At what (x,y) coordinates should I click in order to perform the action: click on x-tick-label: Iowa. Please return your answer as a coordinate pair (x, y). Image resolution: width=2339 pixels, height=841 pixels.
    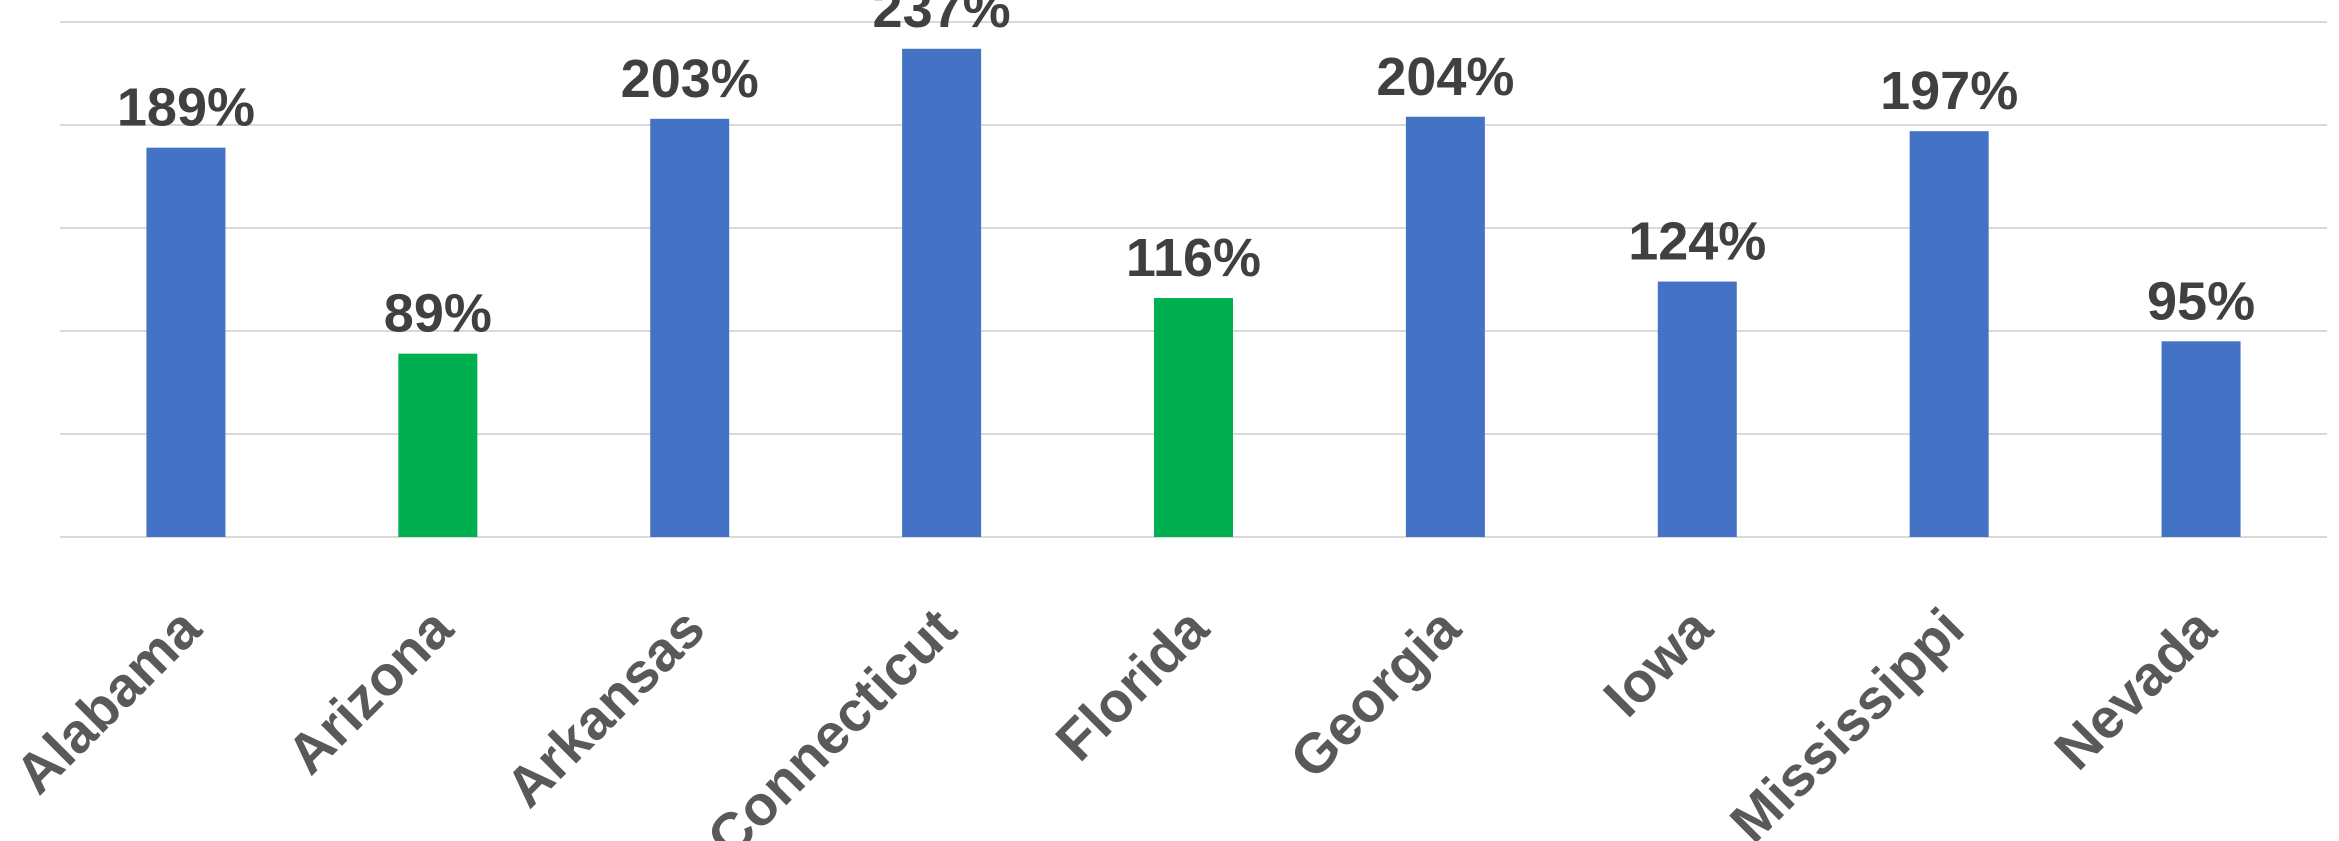
    Looking at the image, I should click on (1657, 661).